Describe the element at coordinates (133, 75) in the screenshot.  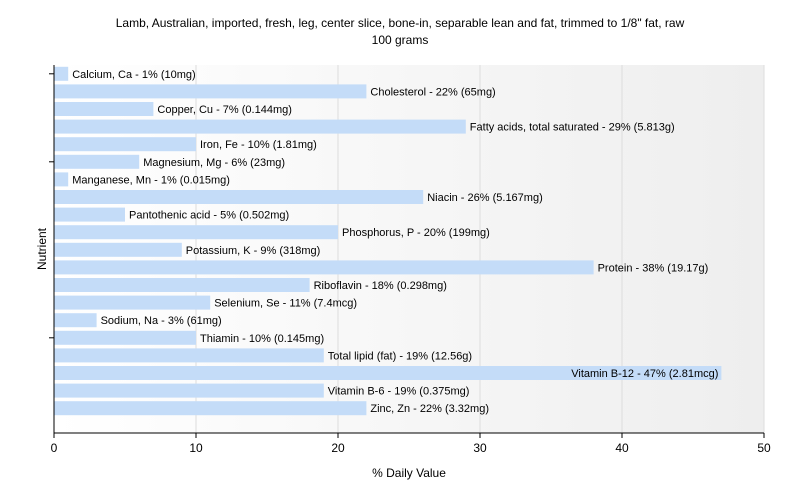
I see `bar-label: Calcium, Ca - 1% (10mg)` at that location.